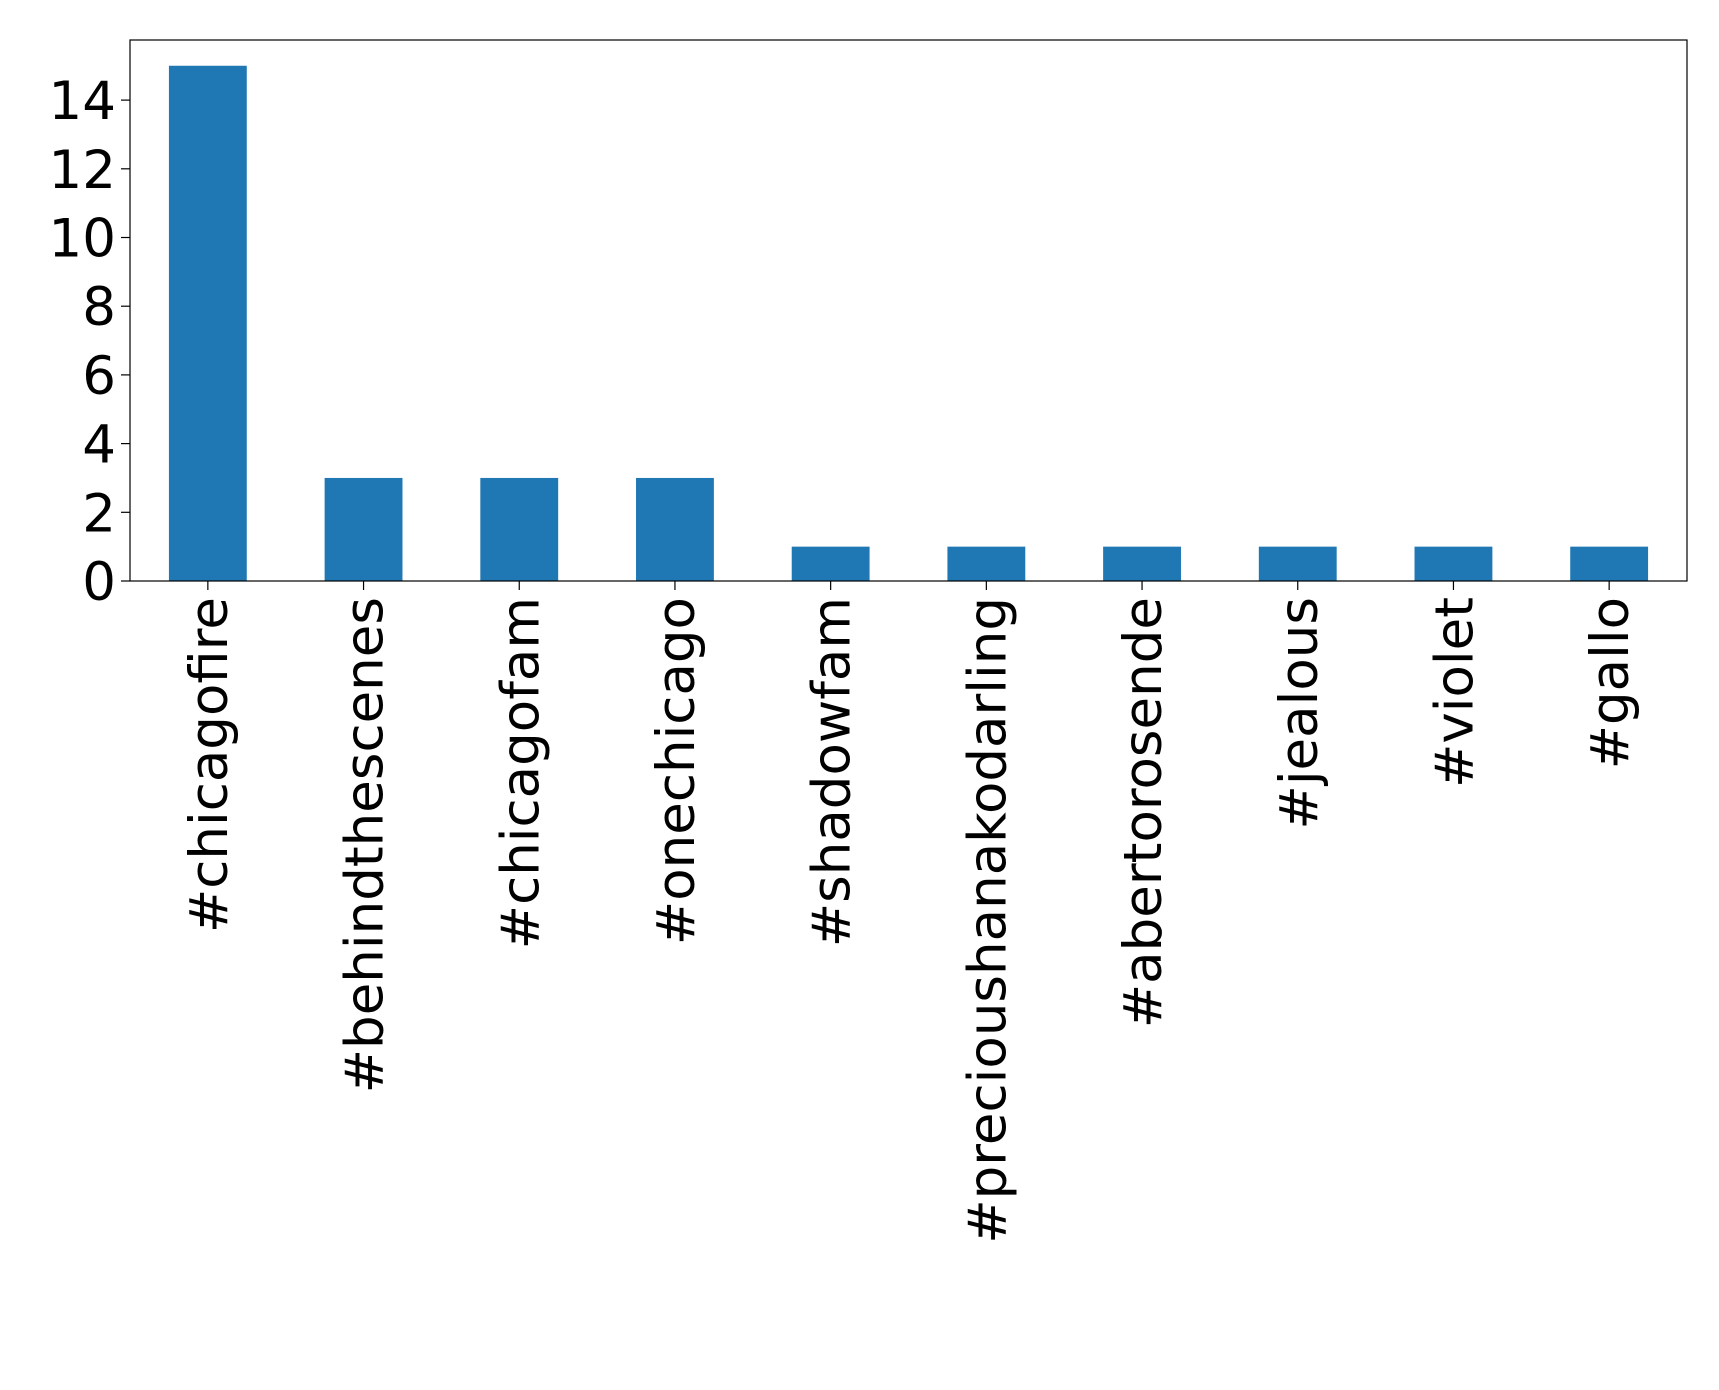  I want to click on x-tick-label: #onechicago, so click(676, 771).